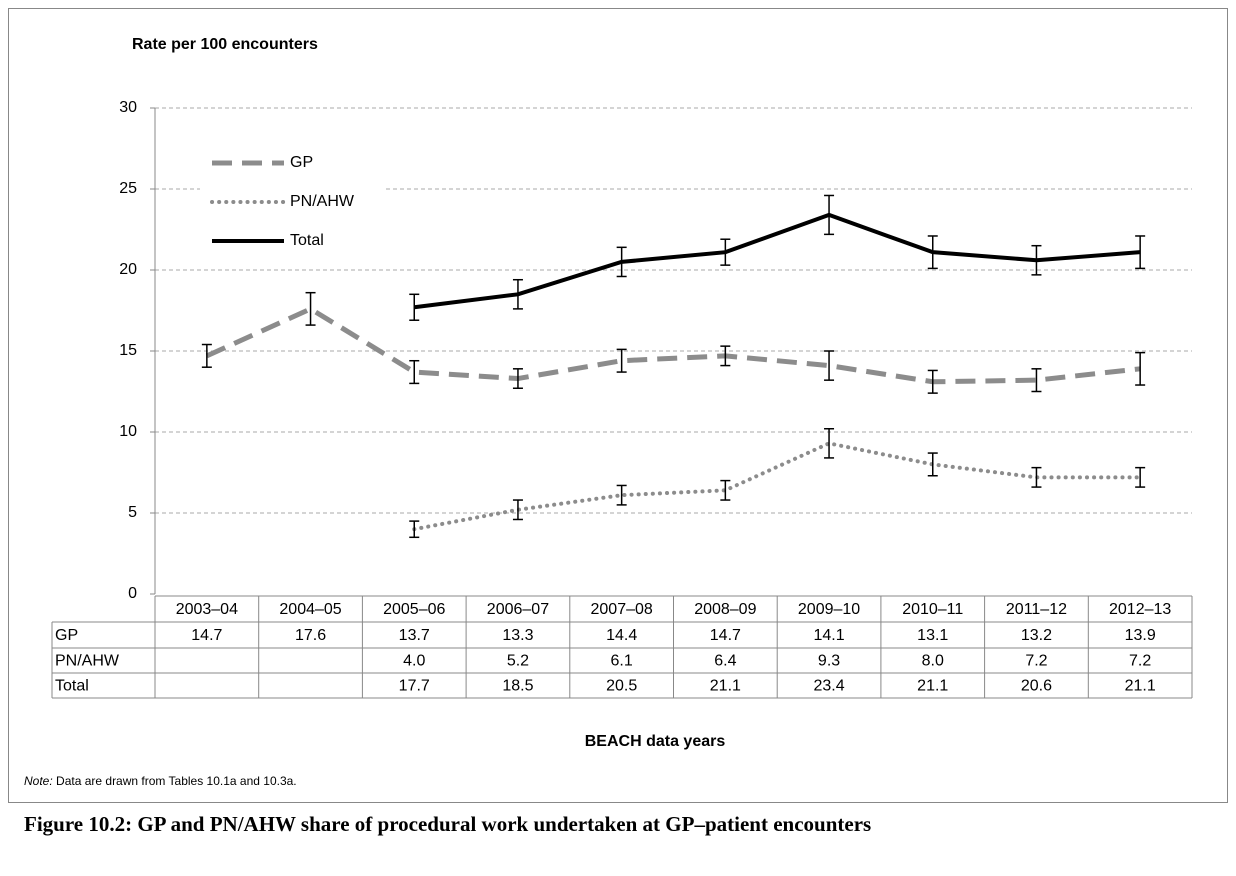  Describe the element at coordinates (128, 431) in the screenshot. I see `y-tick-label: 10` at that location.